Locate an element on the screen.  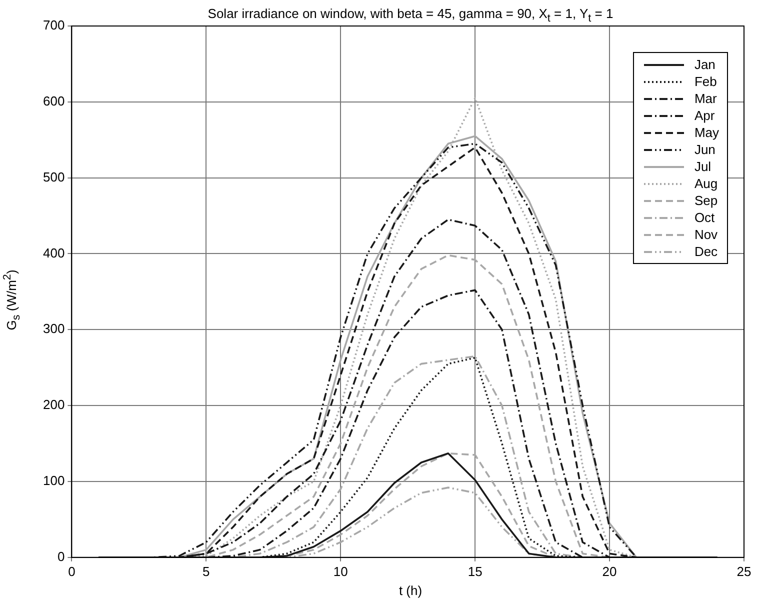
legend-label: Sep is located at coordinates (706, 200).